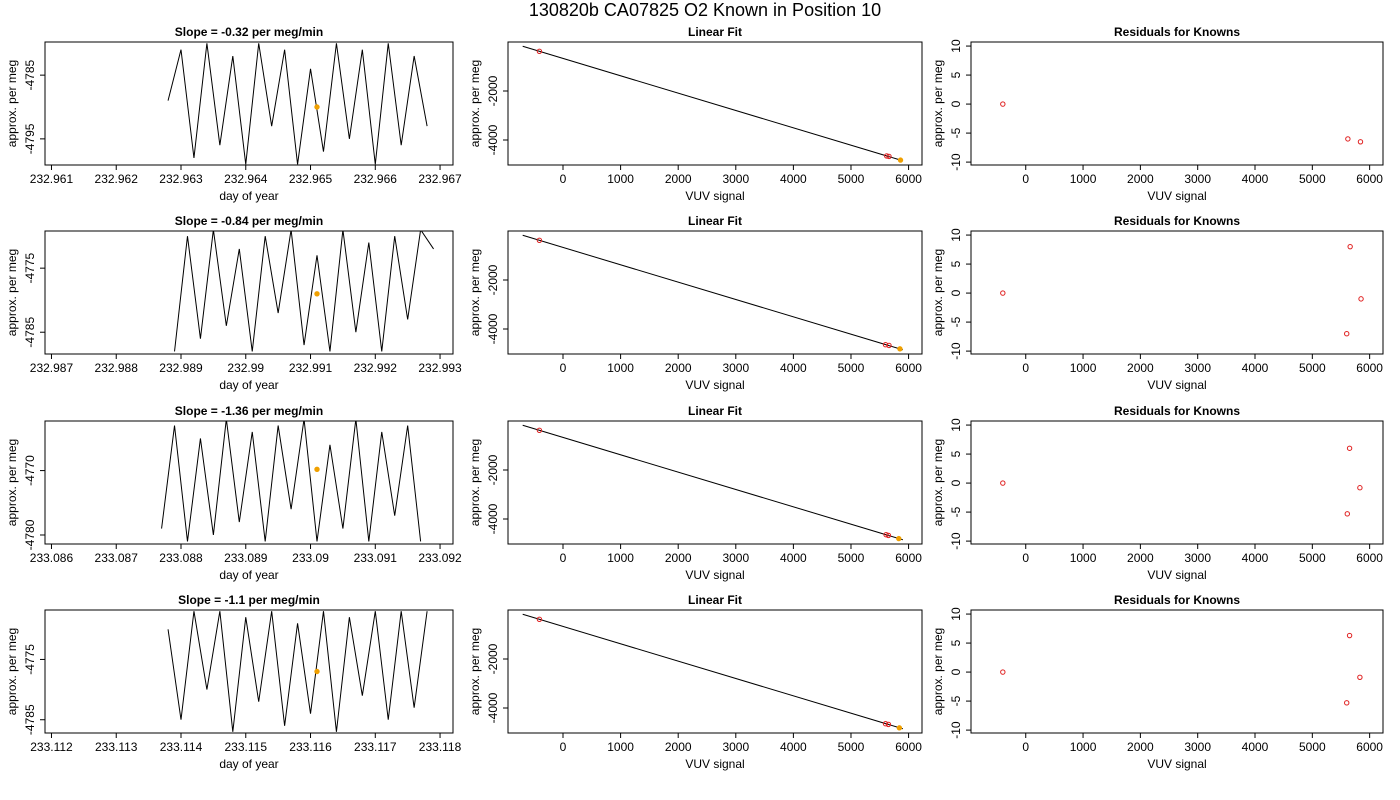 This screenshot has height=800, width=1400. What do you see at coordinates (248, 196) in the screenshot?
I see `x-axis-label: day of year` at bounding box center [248, 196].